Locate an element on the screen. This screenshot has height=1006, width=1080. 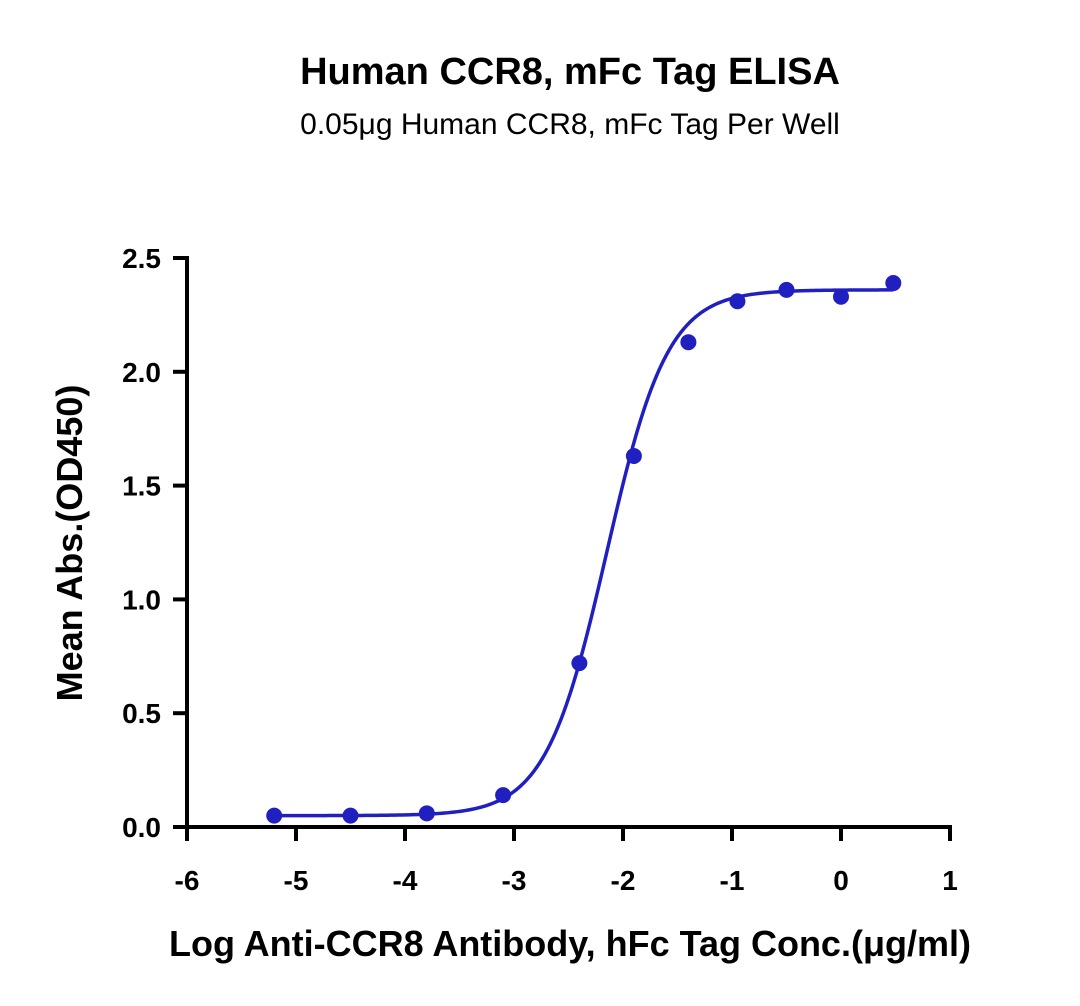
y-tick-label: 0.0 is located at coordinates (141, 827).